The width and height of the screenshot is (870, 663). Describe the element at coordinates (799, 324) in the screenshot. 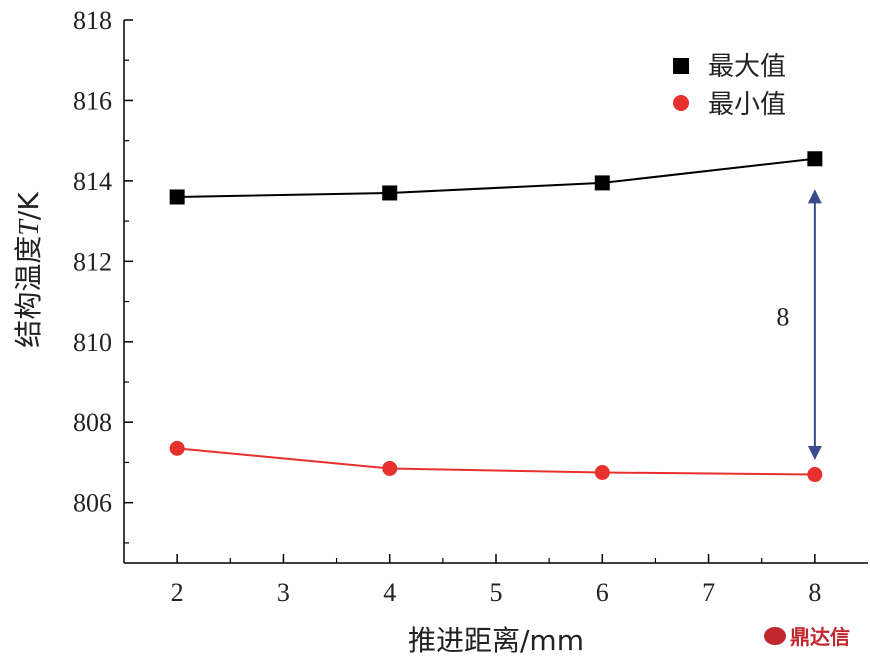

I see `annotation: 8` at that location.